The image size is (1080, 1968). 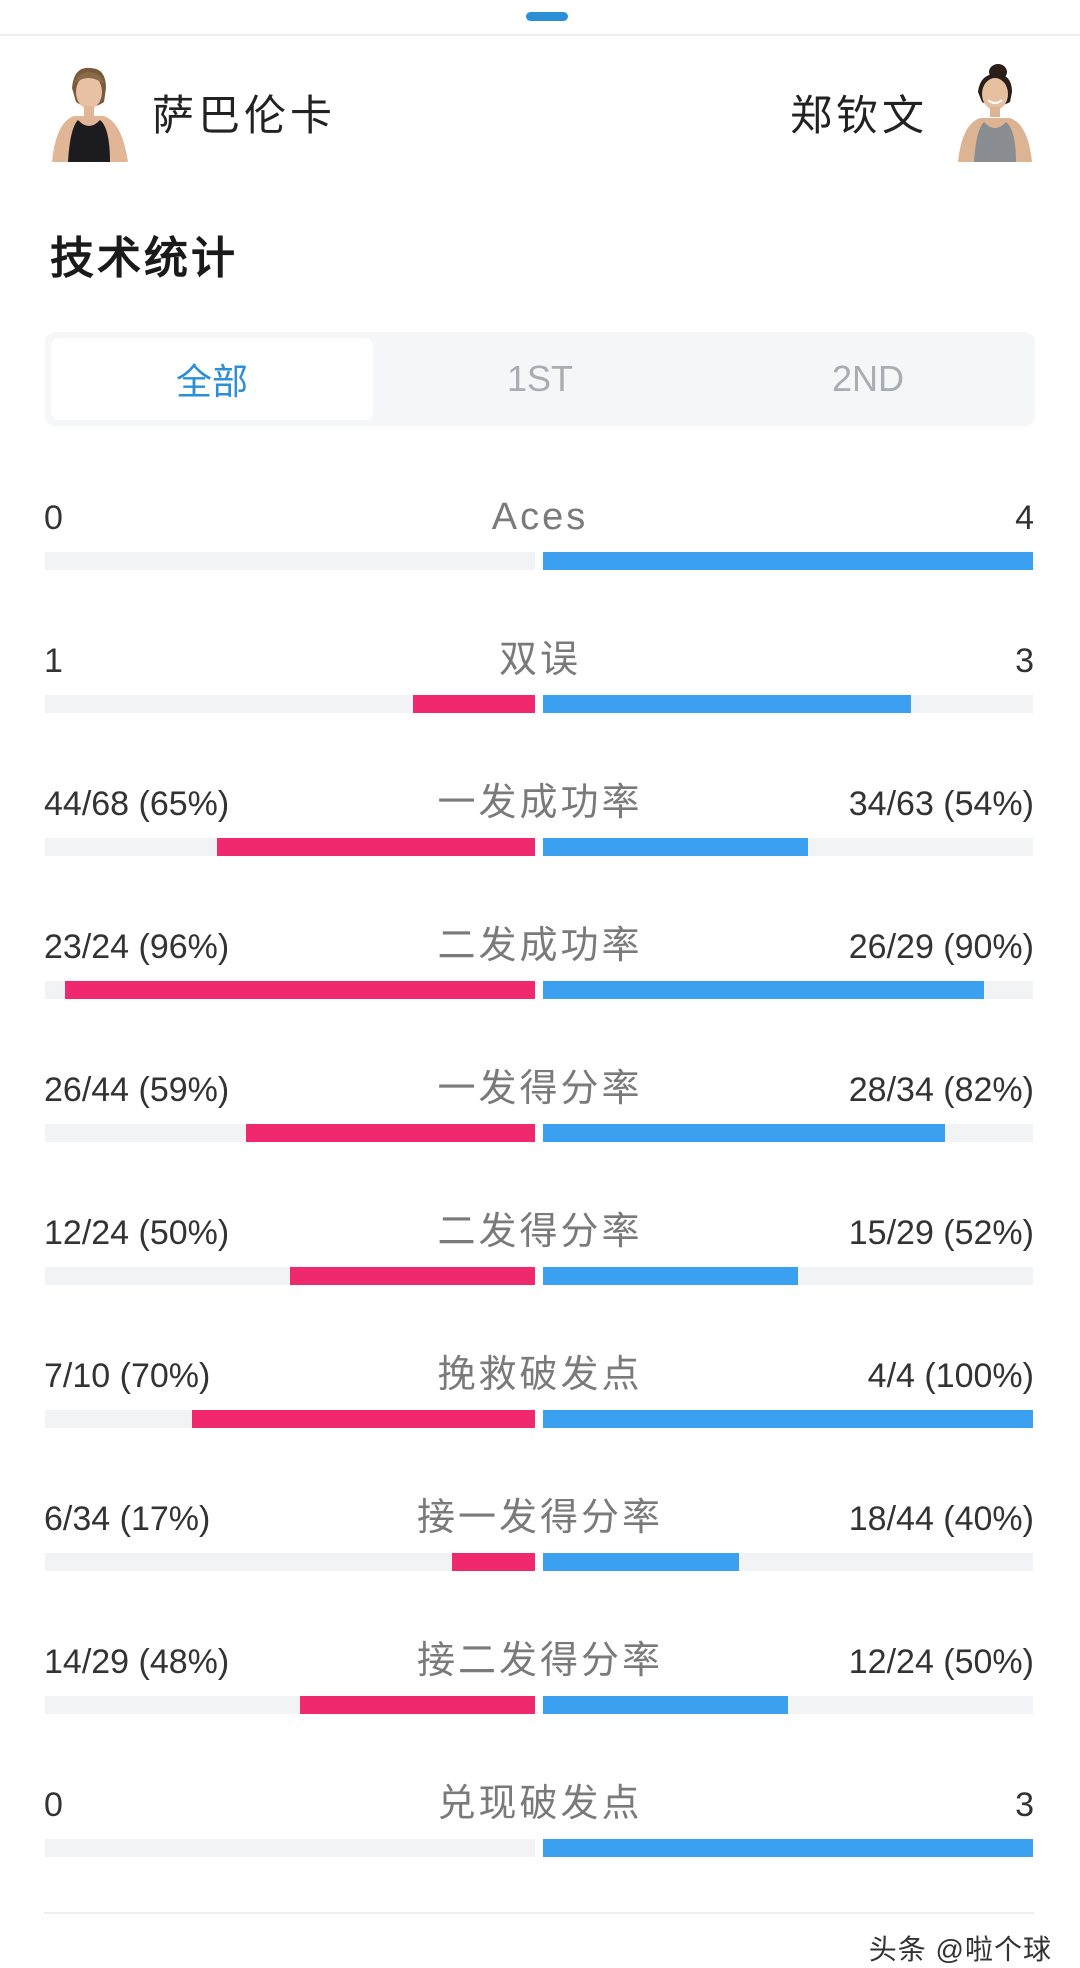 I want to click on stat-left-value: 12/24 (50%), so click(x=137, y=1233).